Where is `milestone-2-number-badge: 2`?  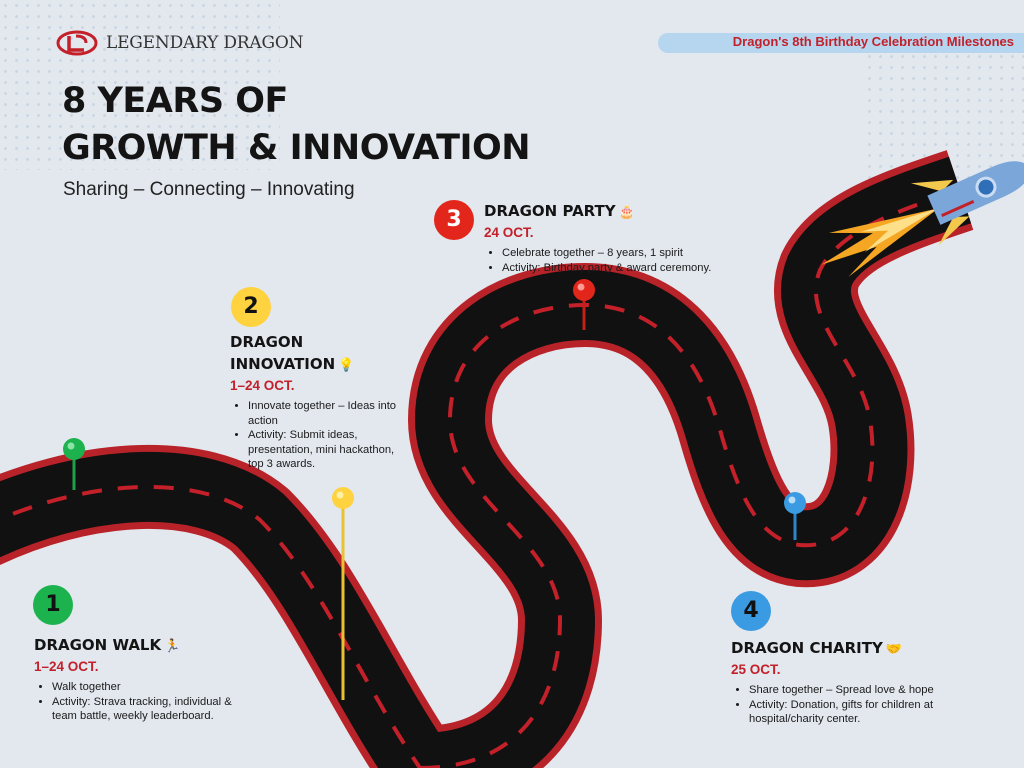 milestone-2-number-badge: 2 is located at coordinates (251, 307).